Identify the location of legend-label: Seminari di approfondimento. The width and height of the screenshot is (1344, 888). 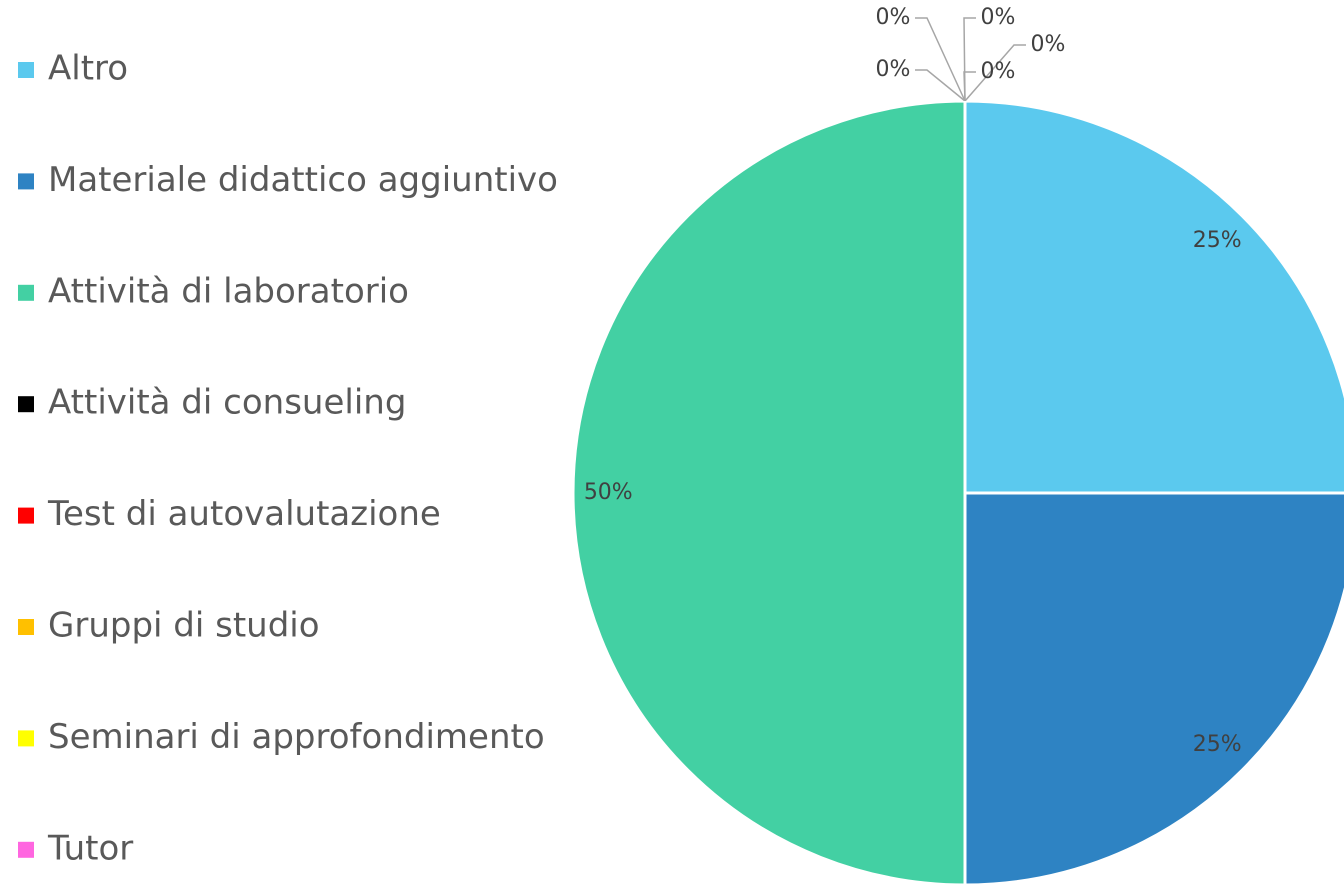
(296, 737).